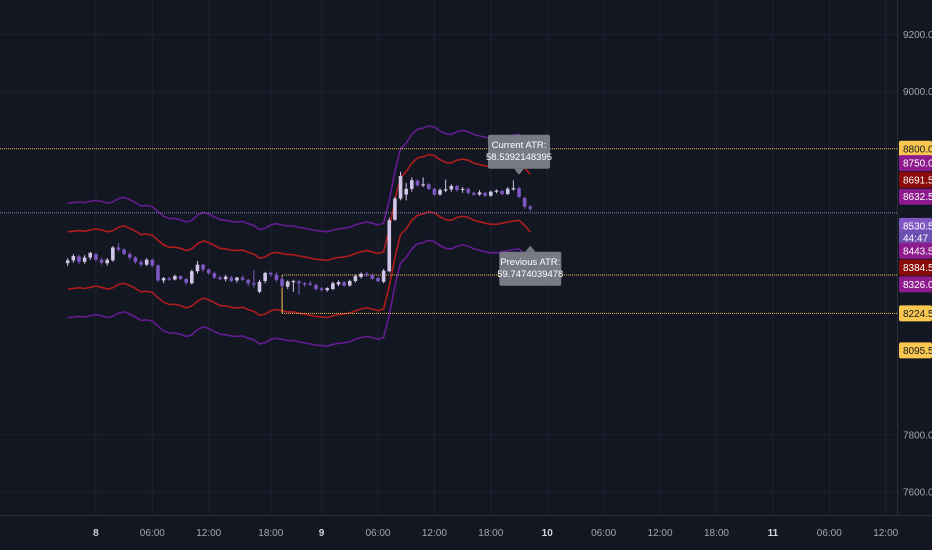  I want to click on price-label-text: 8750.0, so click(917, 164).